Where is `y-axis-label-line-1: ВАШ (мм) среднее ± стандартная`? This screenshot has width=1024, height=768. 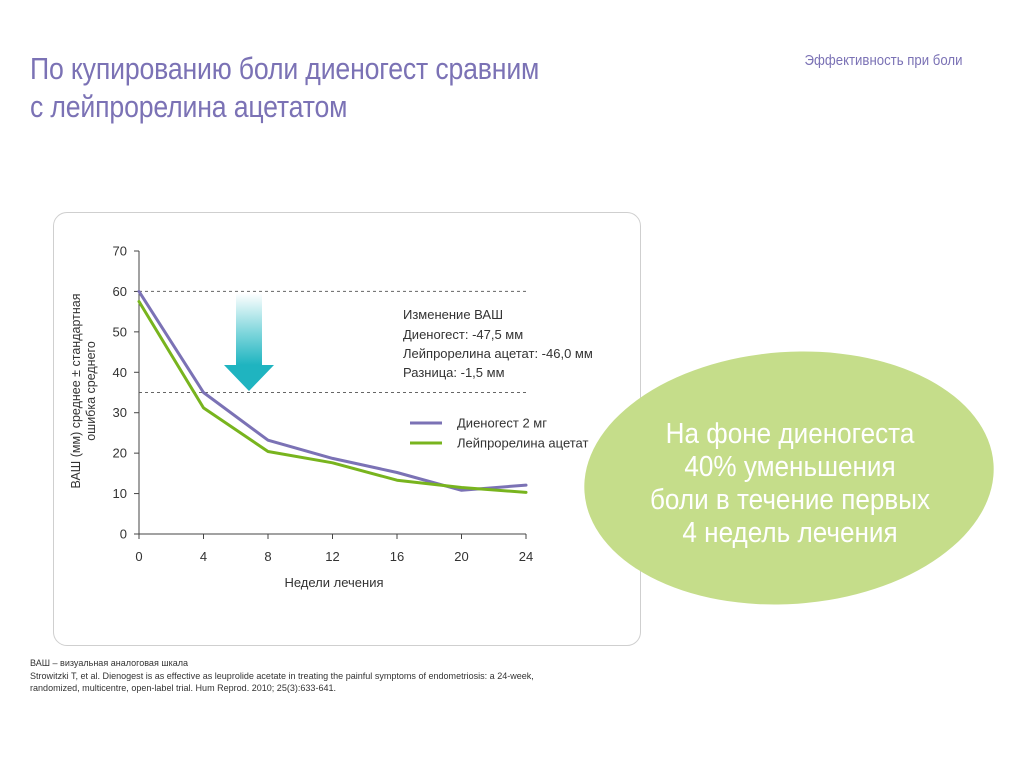
y-axis-label-line-1: ВАШ (мм) среднее ± стандартная is located at coordinates (76, 391).